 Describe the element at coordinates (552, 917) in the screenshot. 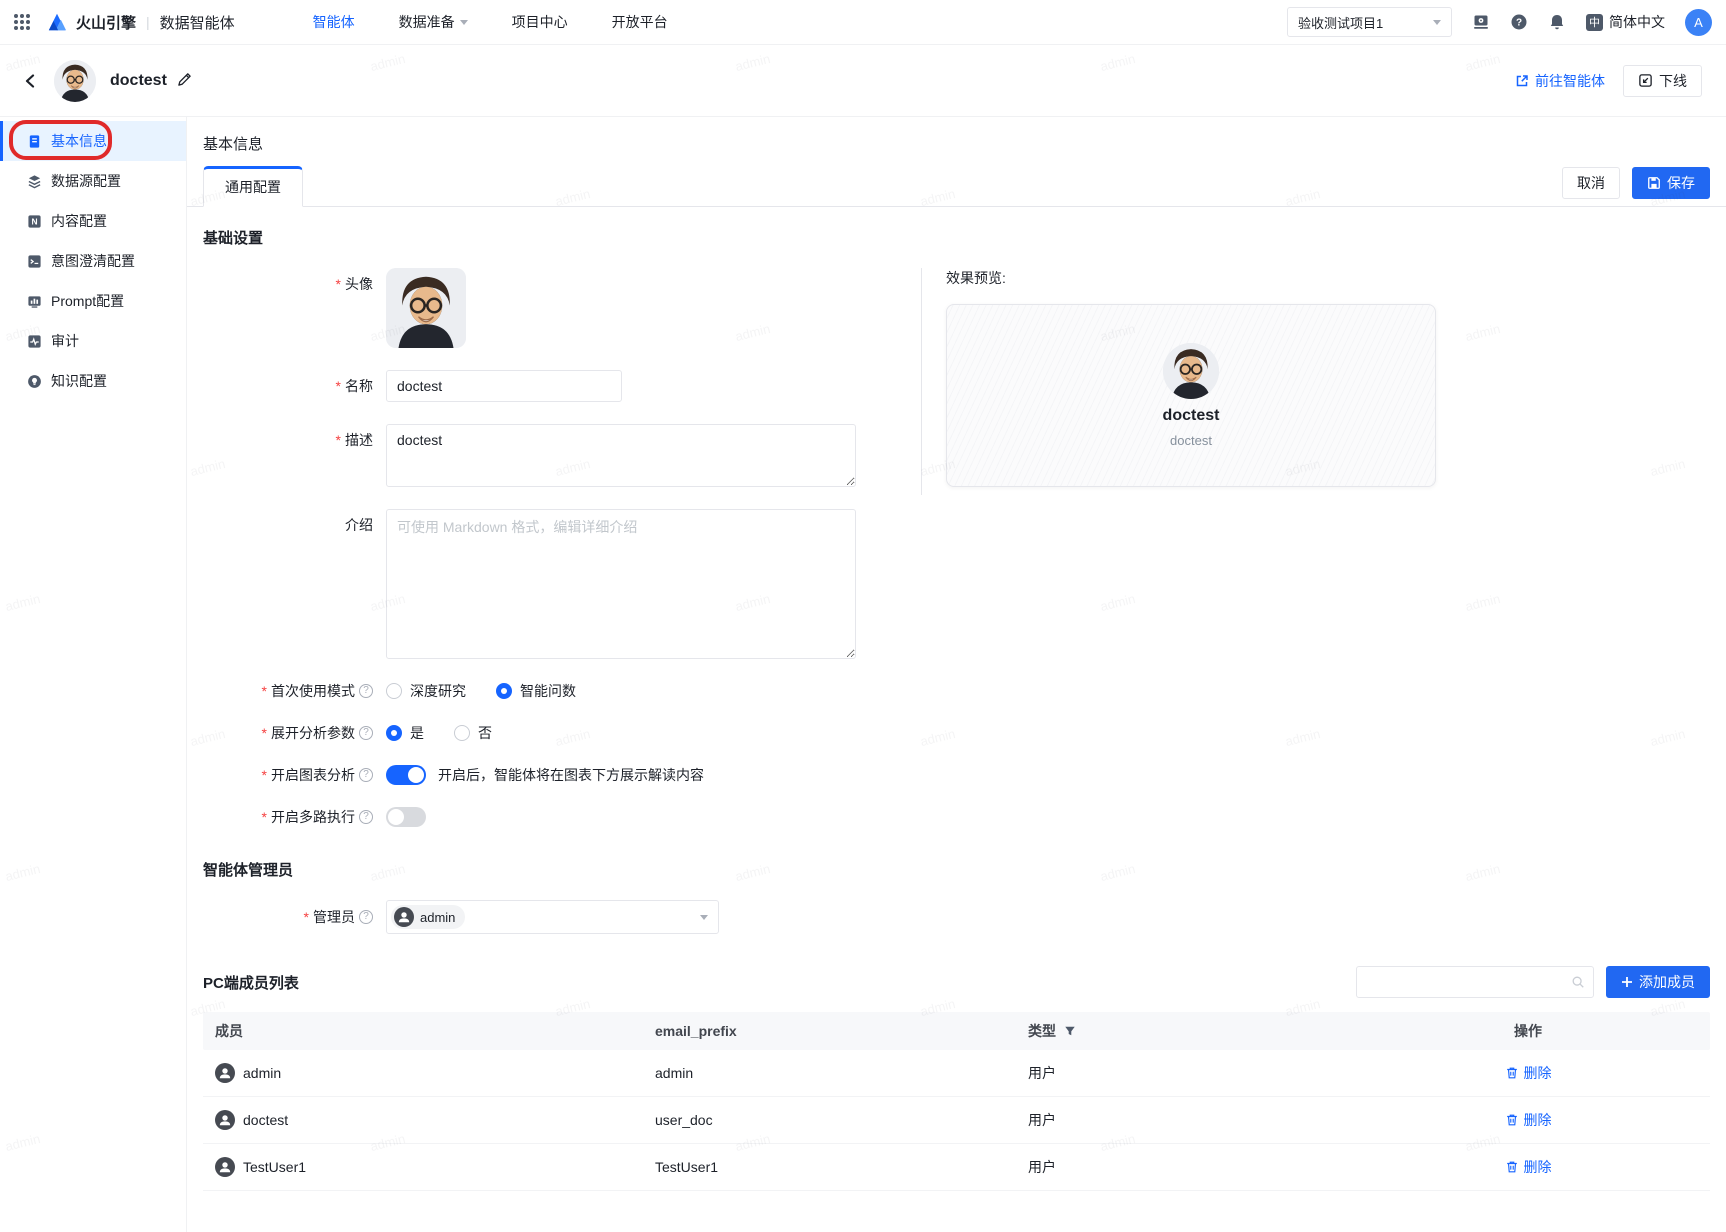

I see `admin-select: admin` at that location.